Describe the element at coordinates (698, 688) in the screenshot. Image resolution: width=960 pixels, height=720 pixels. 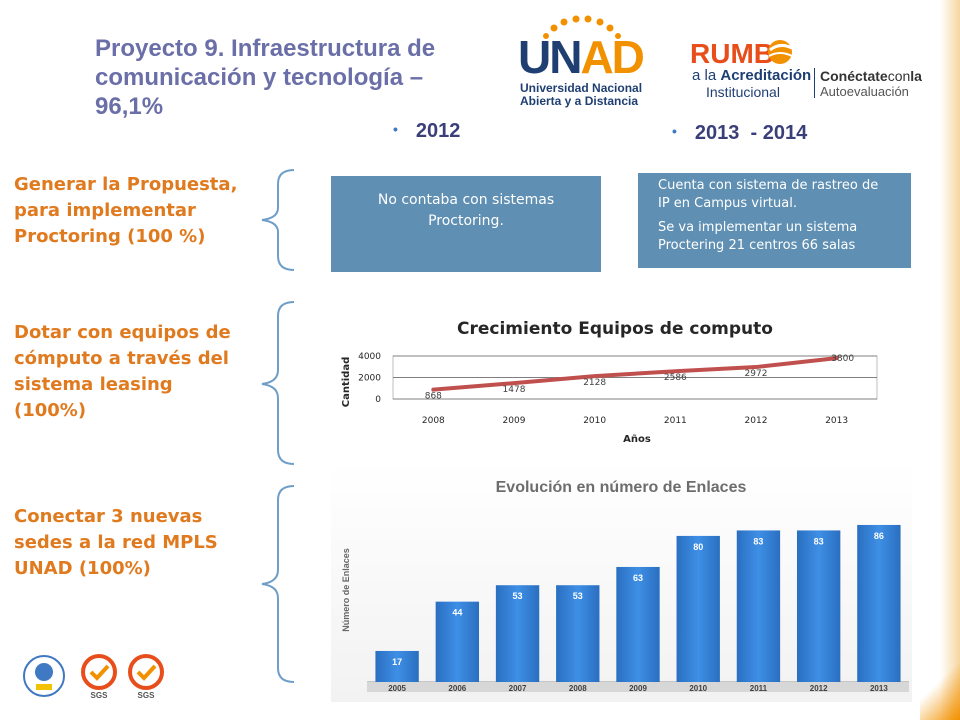
I see `bar-chart-x-tick: 2010` at that location.